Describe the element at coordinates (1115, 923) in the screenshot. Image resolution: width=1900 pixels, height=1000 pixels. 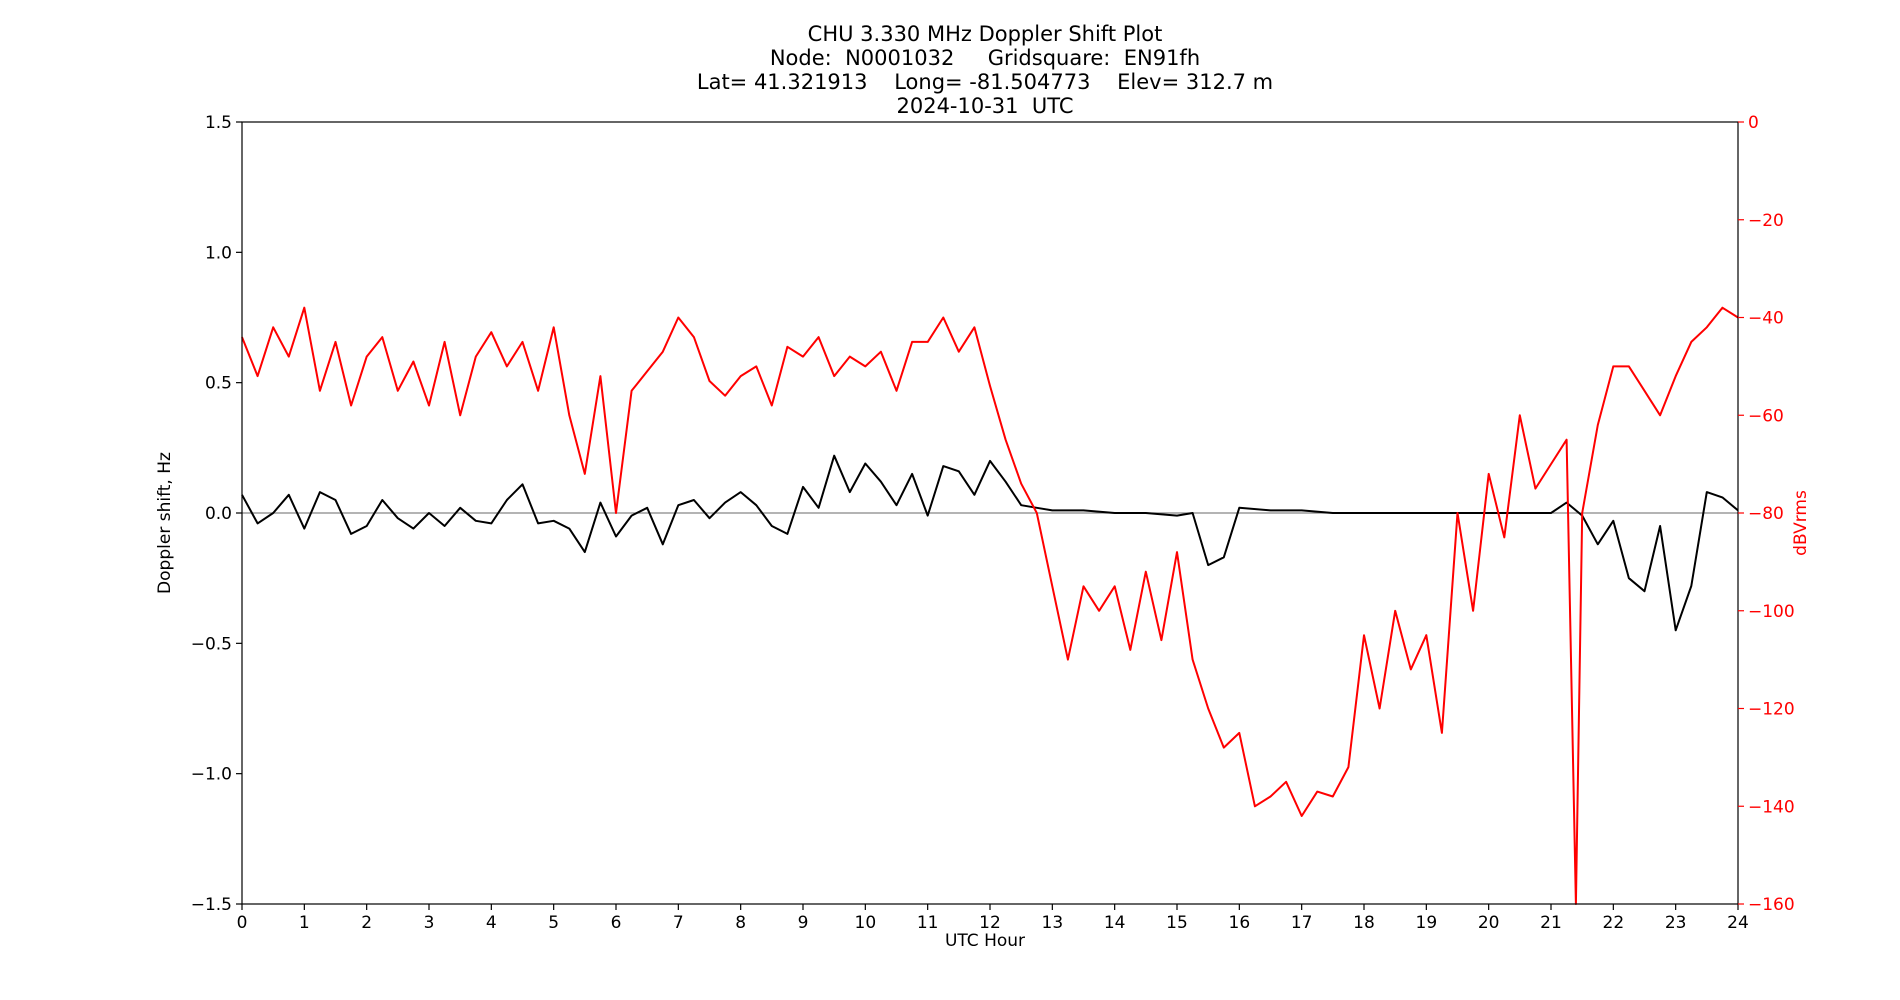
I see `x-tick-label: 14` at that location.